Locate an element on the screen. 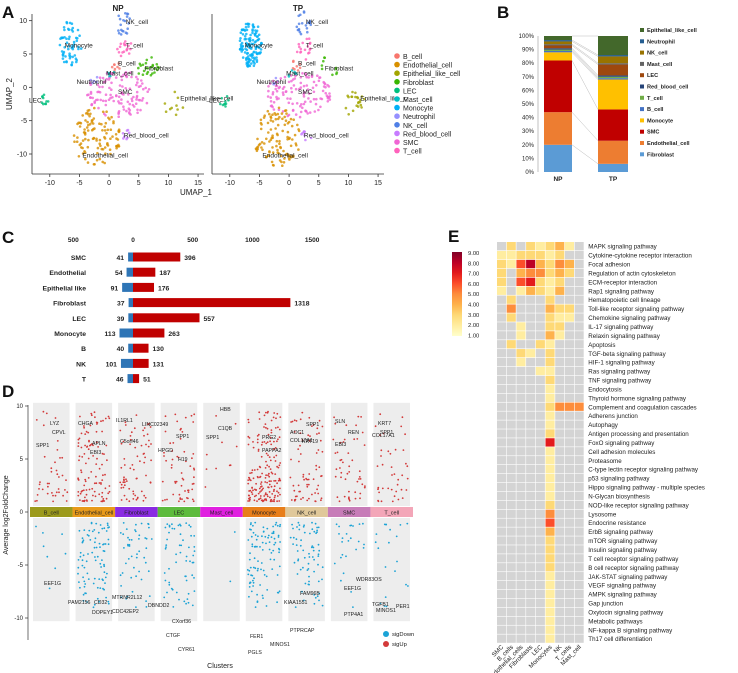 Image resolution: width=738 pixels, height=673 pixels. umap-legend-label: Epithelial_like_cell is located at coordinates (432, 74).